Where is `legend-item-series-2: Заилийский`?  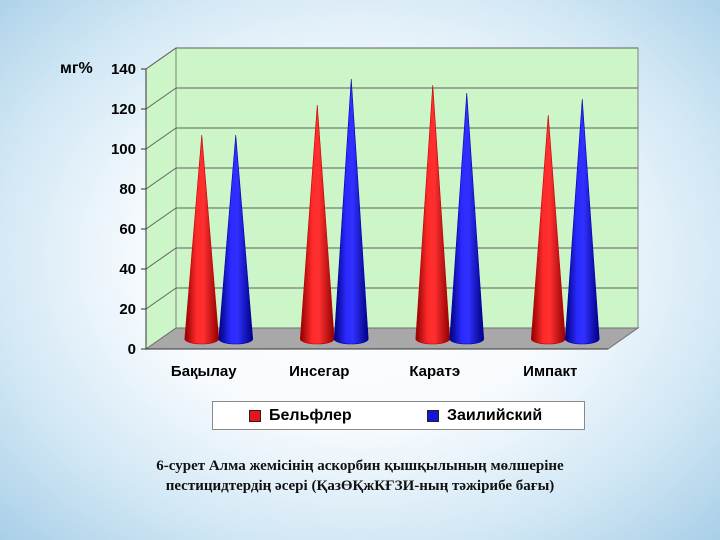 legend-item-series-2: Заилийский is located at coordinates (484, 415).